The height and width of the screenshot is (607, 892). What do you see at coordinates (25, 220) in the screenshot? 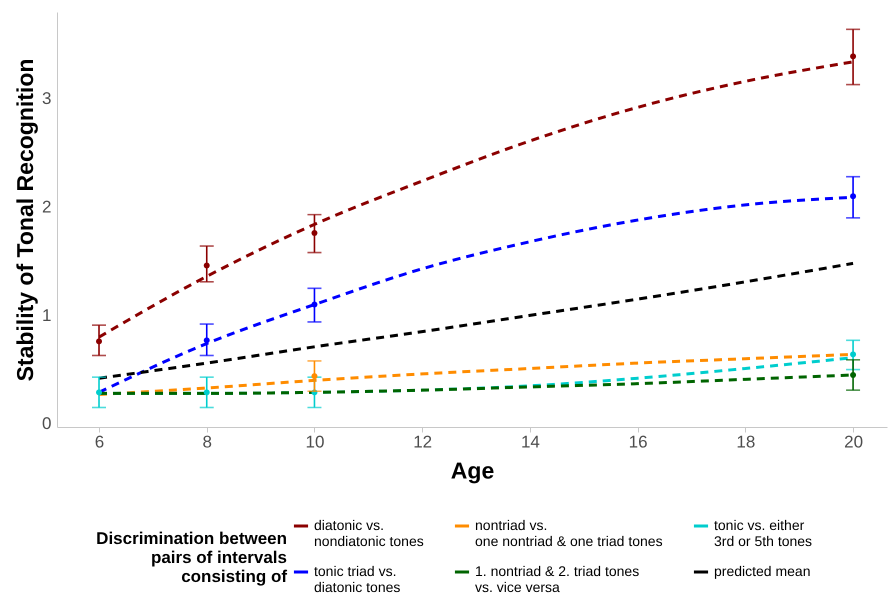
I see `y-axis-title: Stability of Tonal Recognition` at bounding box center [25, 220].